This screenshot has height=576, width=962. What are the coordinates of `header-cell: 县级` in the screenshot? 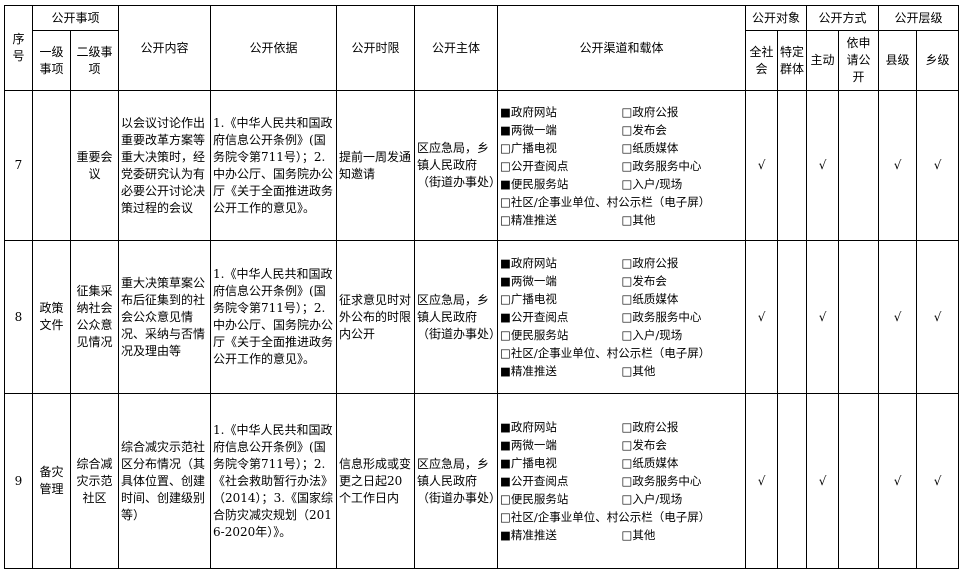 It's located at (898, 60).